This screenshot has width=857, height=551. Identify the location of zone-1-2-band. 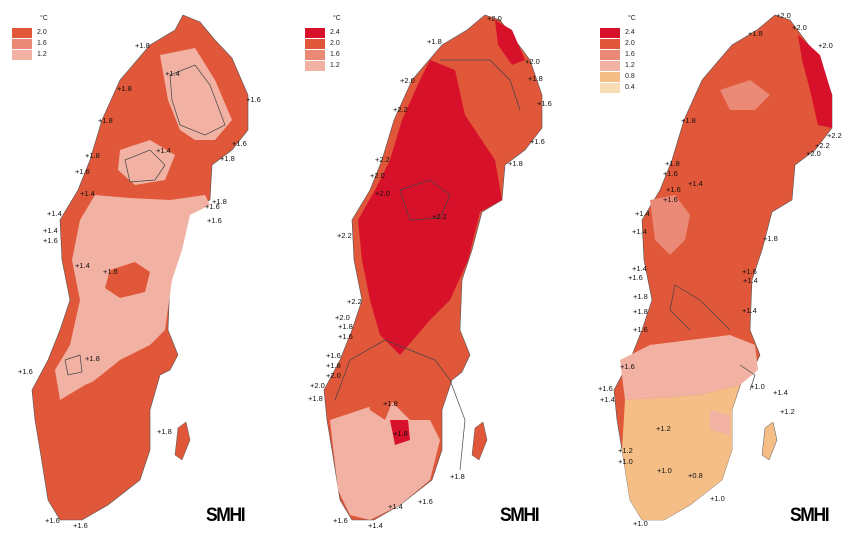
(132, 297).